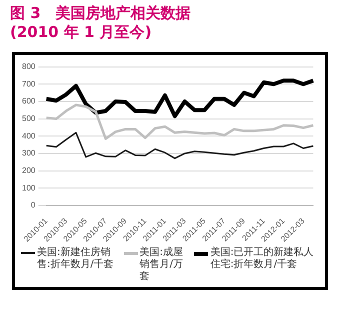 The height and width of the screenshot is (324, 345). What do you see at coordinates (29, 118) in the screenshot?
I see `y-tick-label: 500` at bounding box center [29, 118].